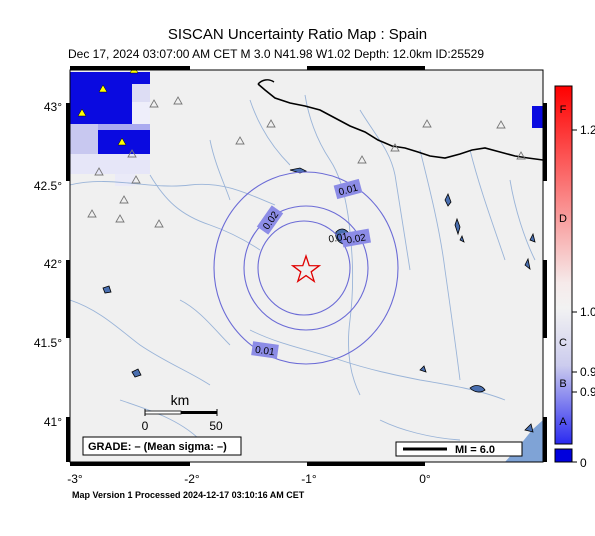  I want to click on lat-tick-label: 43°, so click(53, 107).